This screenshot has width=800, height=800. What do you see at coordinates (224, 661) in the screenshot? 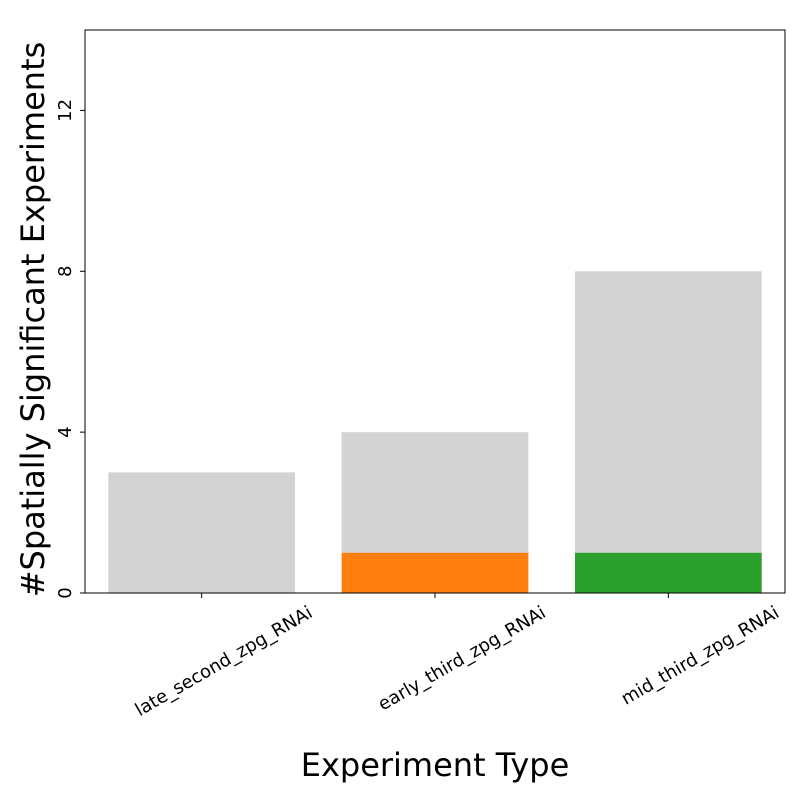
I see `x-tick-label: late_second_zpg_RNAi` at bounding box center [224, 661].